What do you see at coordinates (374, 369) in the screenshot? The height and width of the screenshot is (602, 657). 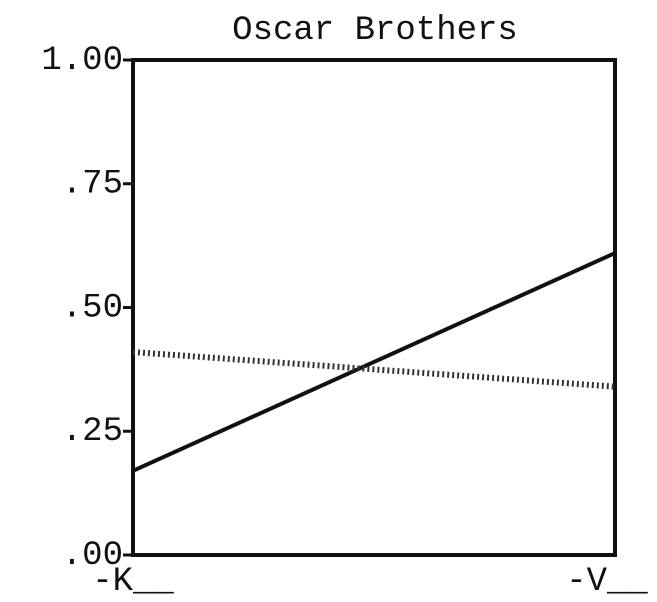 I see `series-line` at bounding box center [374, 369].